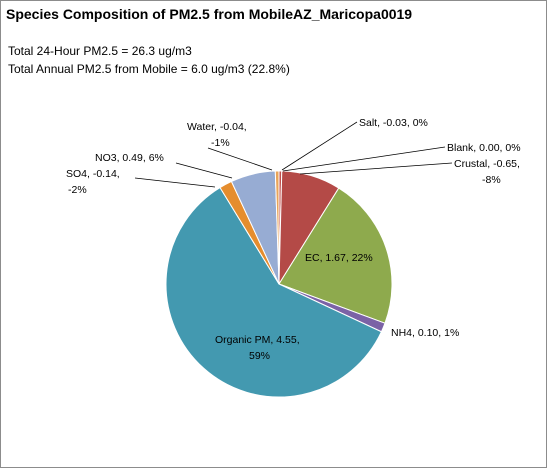  I want to click on leader-line-no3, so click(204, 170).